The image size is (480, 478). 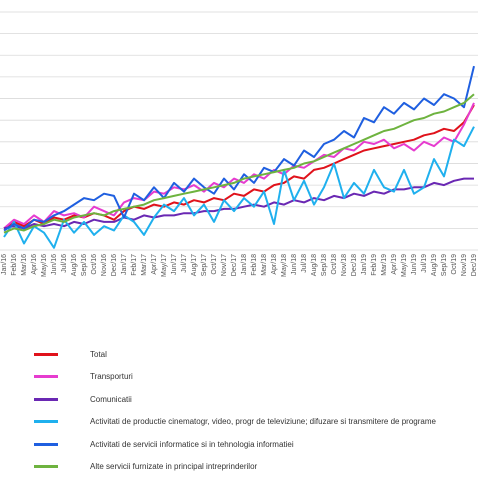 I want to click on x-tick-label: Feb/16, so click(x=14, y=265).